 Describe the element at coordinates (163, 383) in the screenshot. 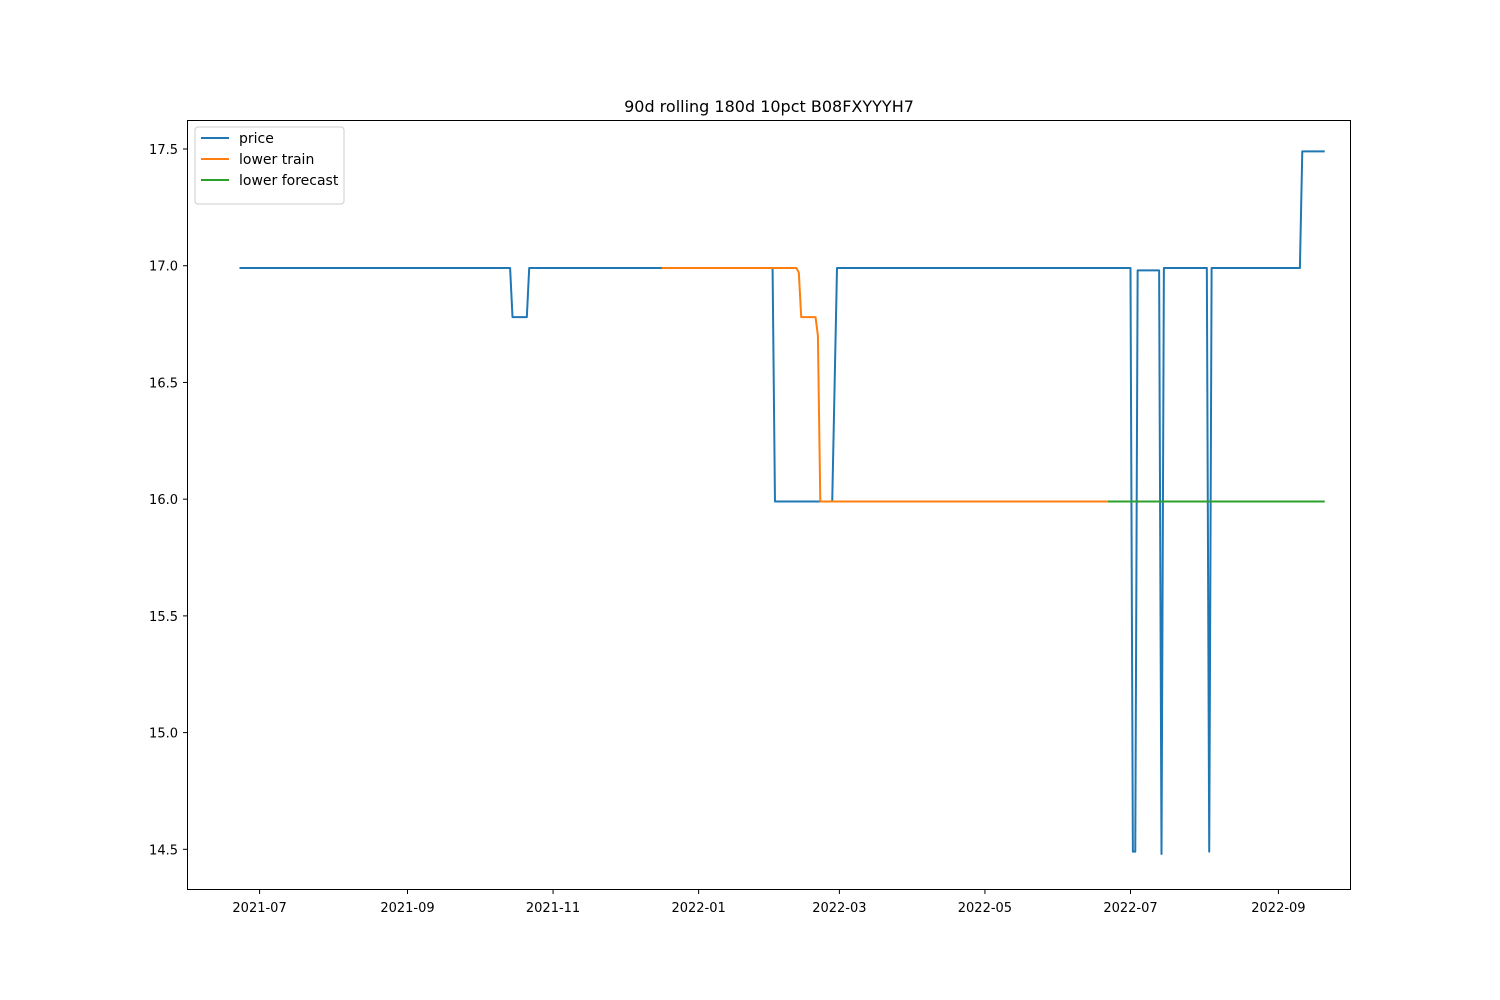

I see `y-tick-label: 16.5` at that location.